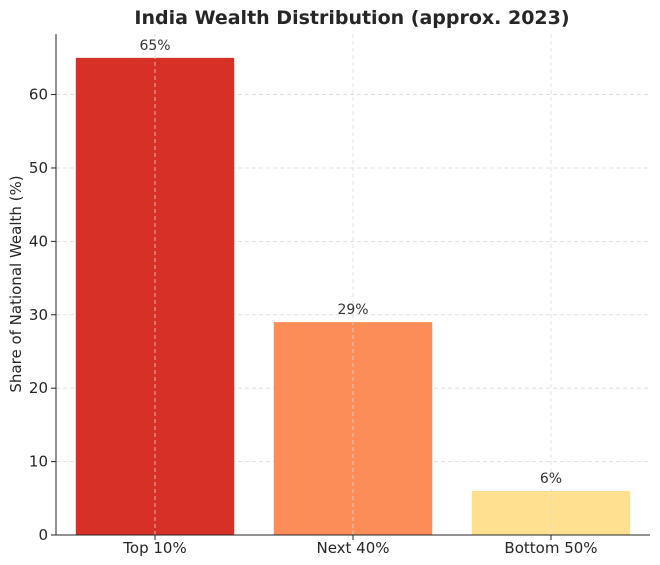 Image resolution: width=660 pixels, height=565 pixels. Describe the element at coordinates (551, 479) in the screenshot. I see `bar-value-label: 6%` at that location.